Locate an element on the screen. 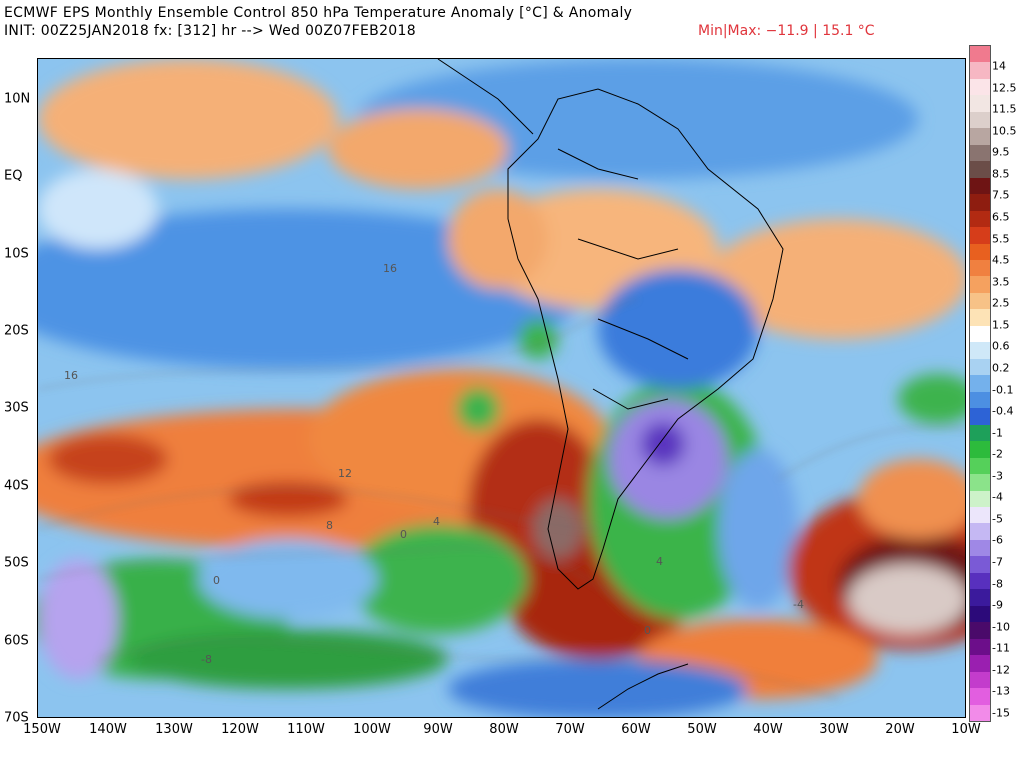 This screenshot has width=1024, height=768. lat-label: 60S is located at coordinates (16, 641).